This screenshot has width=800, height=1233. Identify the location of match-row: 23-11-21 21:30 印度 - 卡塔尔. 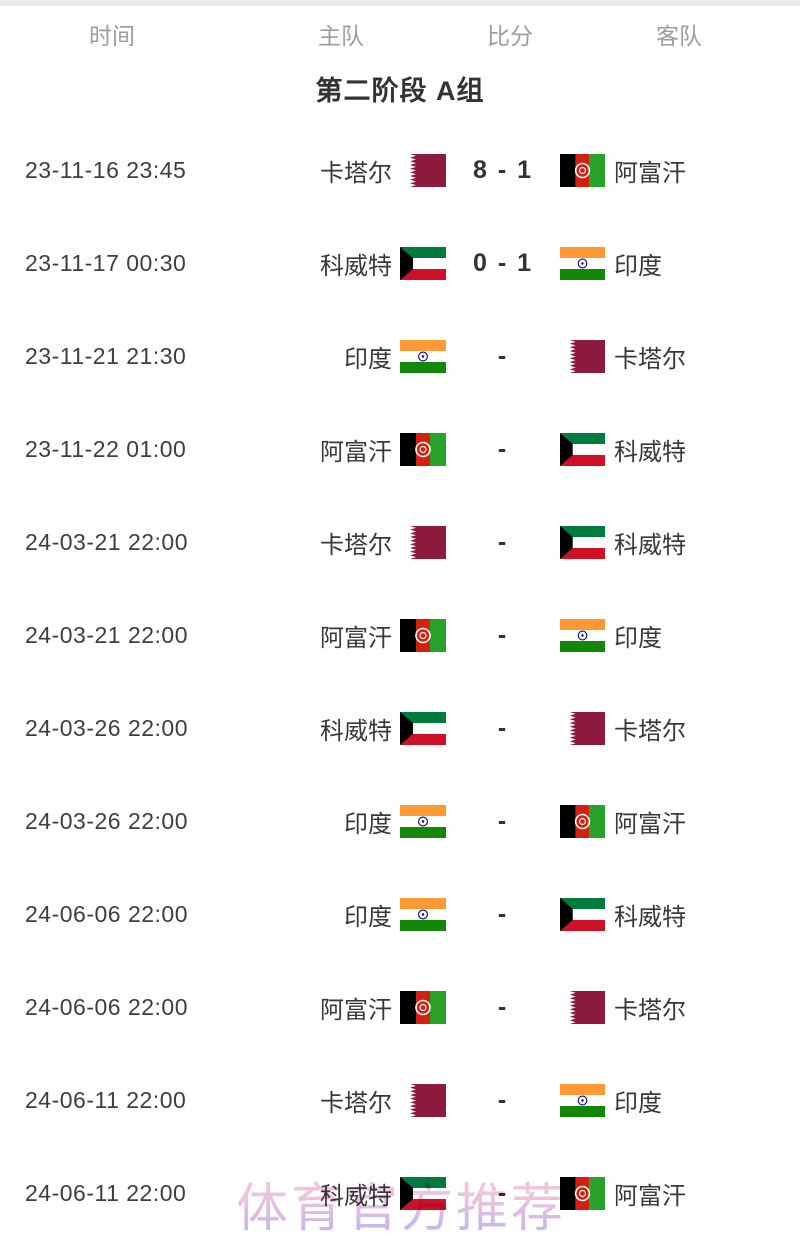
(400, 356).